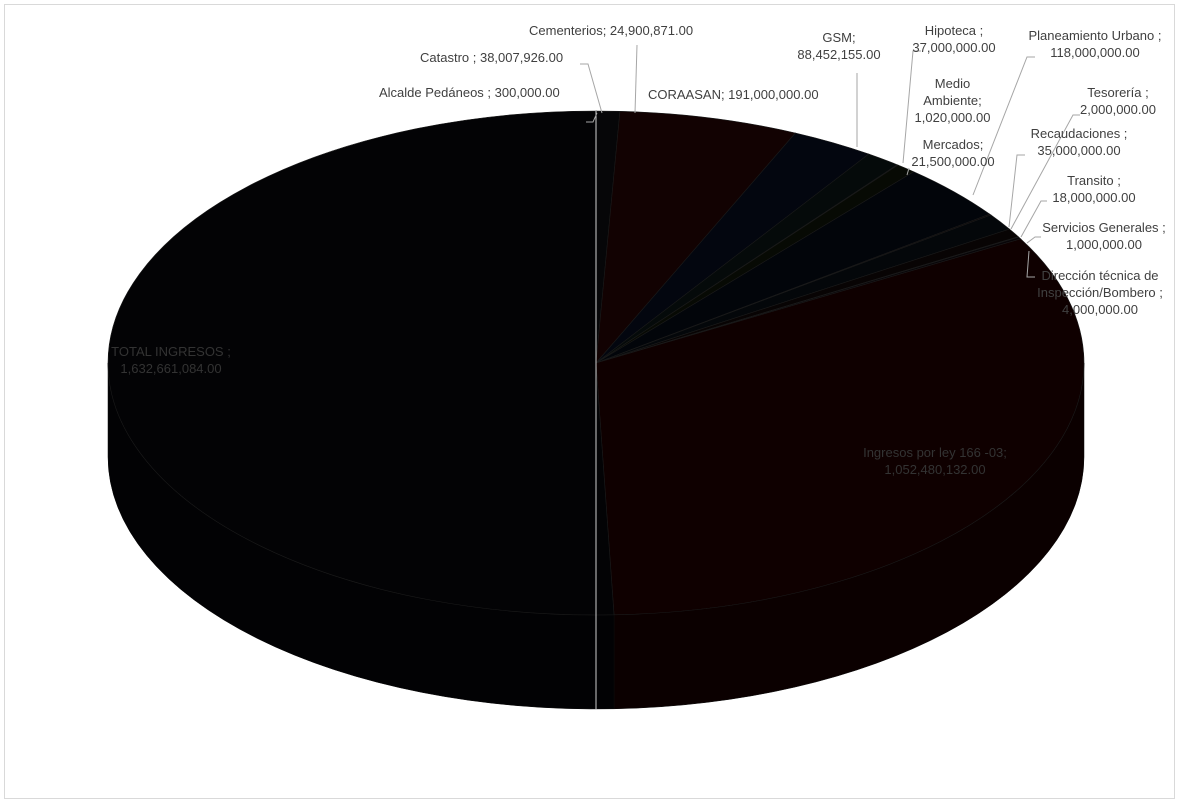 Image resolution: width=1179 pixels, height=803 pixels. What do you see at coordinates (952, 100) in the screenshot?
I see `data-label-medio-ambiente: Medio Ambiente; 1,020,000.00` at bounding box center [952, 100].